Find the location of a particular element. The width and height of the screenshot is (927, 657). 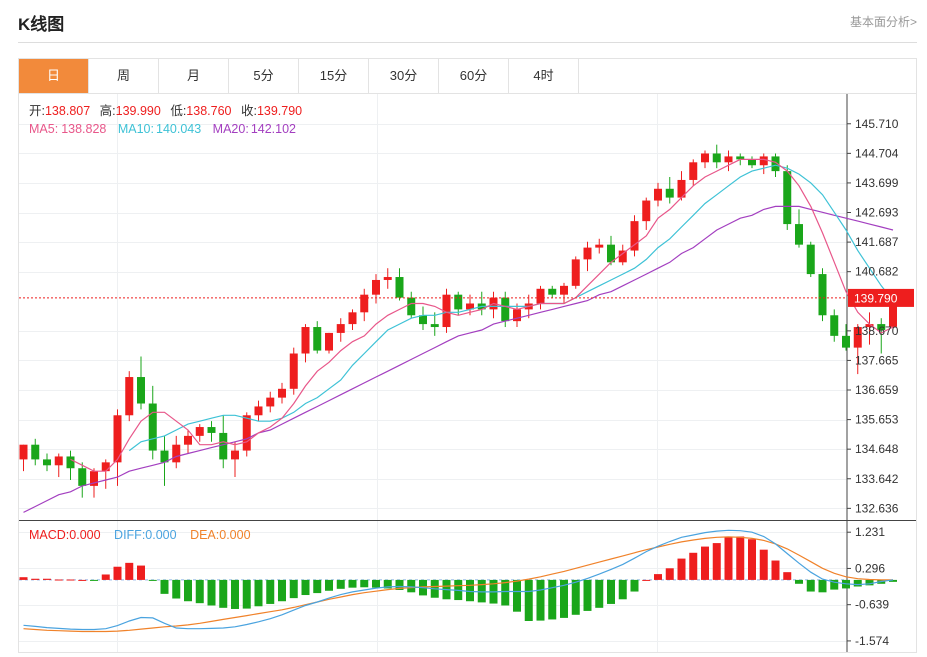

diff-line is located at coordinates (458, 580).